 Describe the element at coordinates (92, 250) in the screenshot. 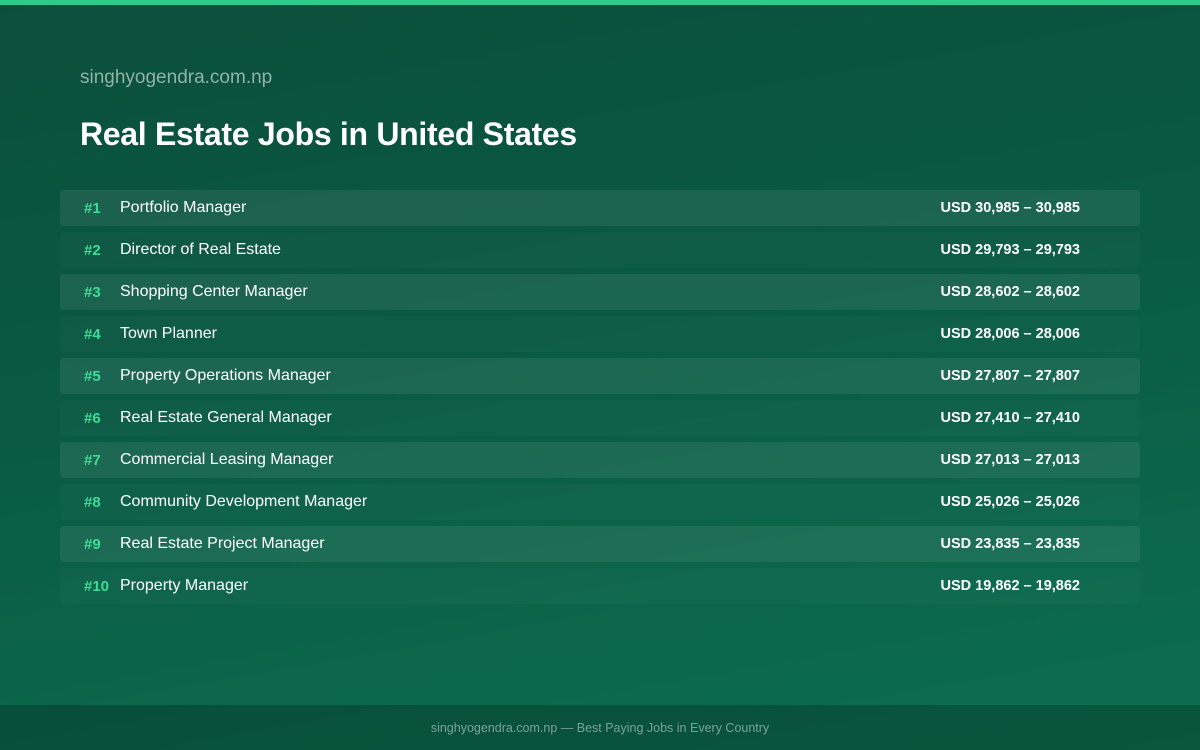

I see `job-rank: #2` at that location.